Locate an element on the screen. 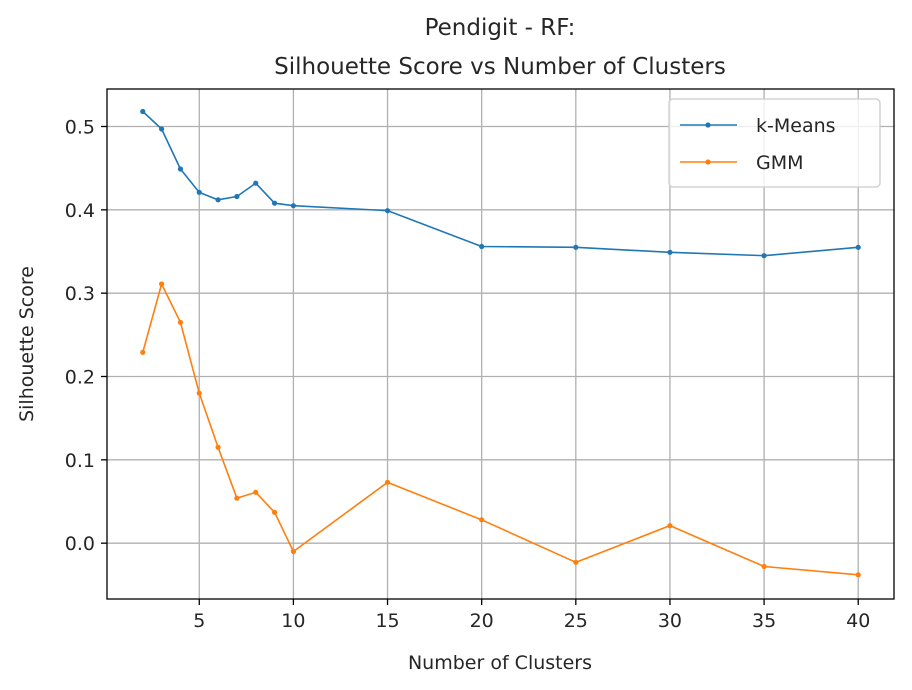  legend-marker-k-means is located at coordinates (708, 125).